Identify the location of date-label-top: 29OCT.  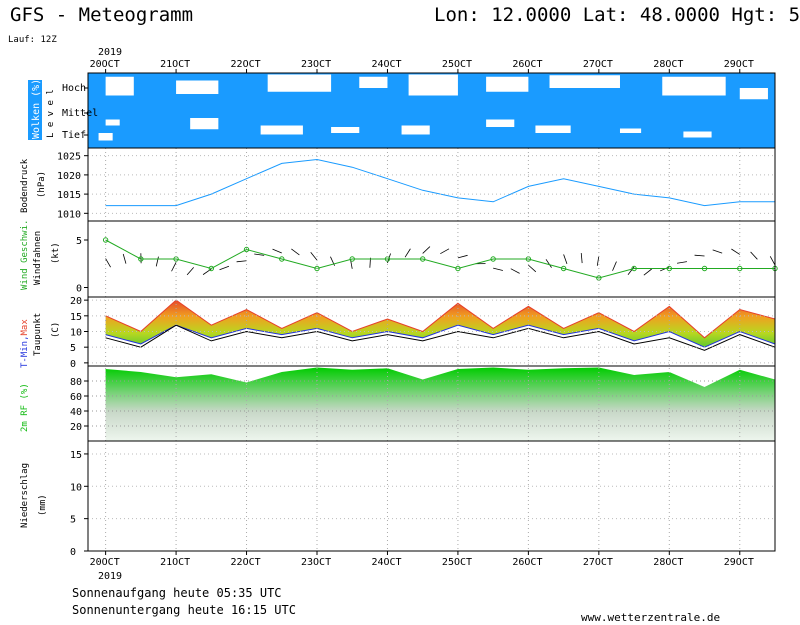
(739, 64).